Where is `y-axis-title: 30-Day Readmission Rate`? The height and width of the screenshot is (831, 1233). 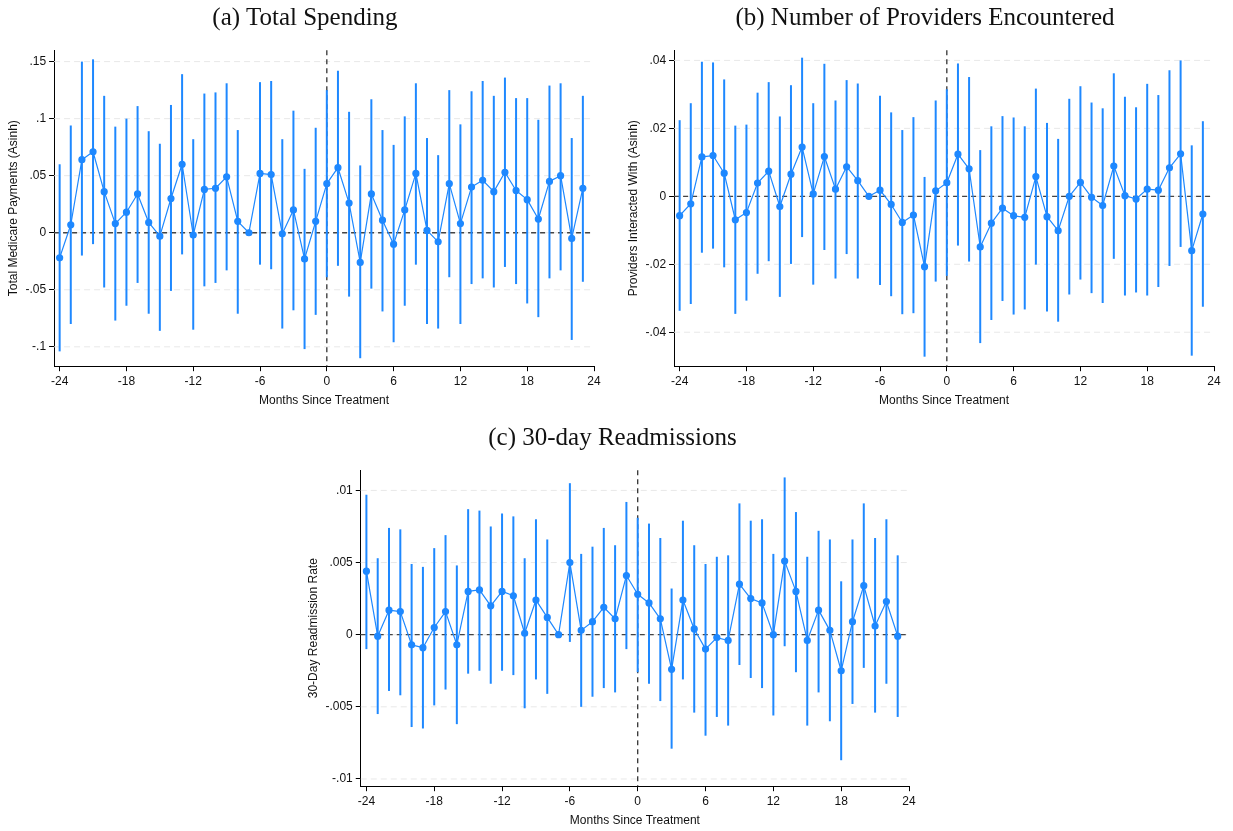
y-axis-title: 30-Day Readmission Rate is located at coordinates (312, 628).